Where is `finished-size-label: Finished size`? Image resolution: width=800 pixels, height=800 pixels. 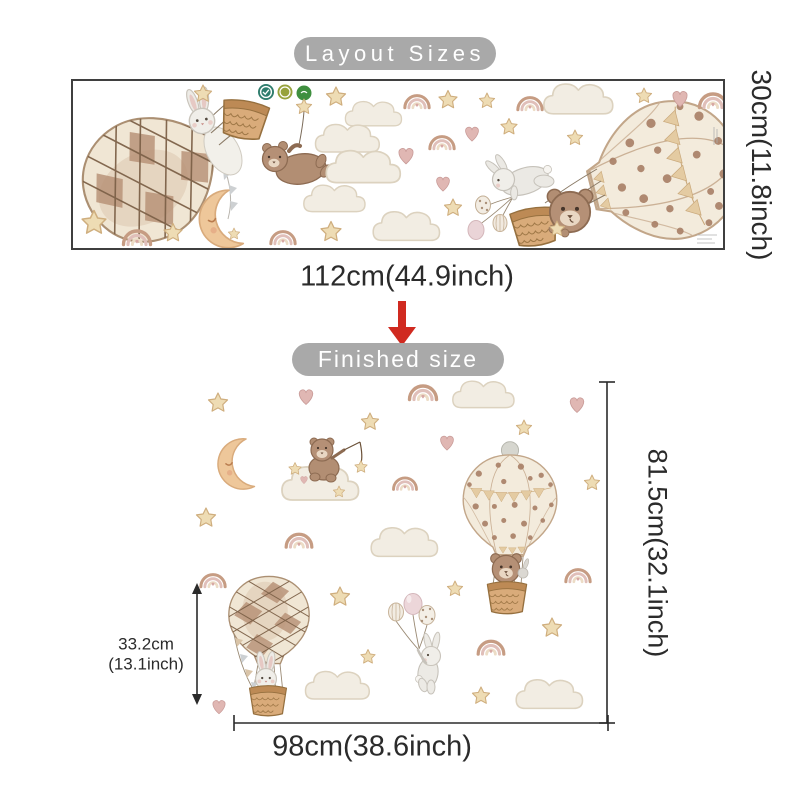
finished-size-label: Finished size is located at coordinates (398, 359).